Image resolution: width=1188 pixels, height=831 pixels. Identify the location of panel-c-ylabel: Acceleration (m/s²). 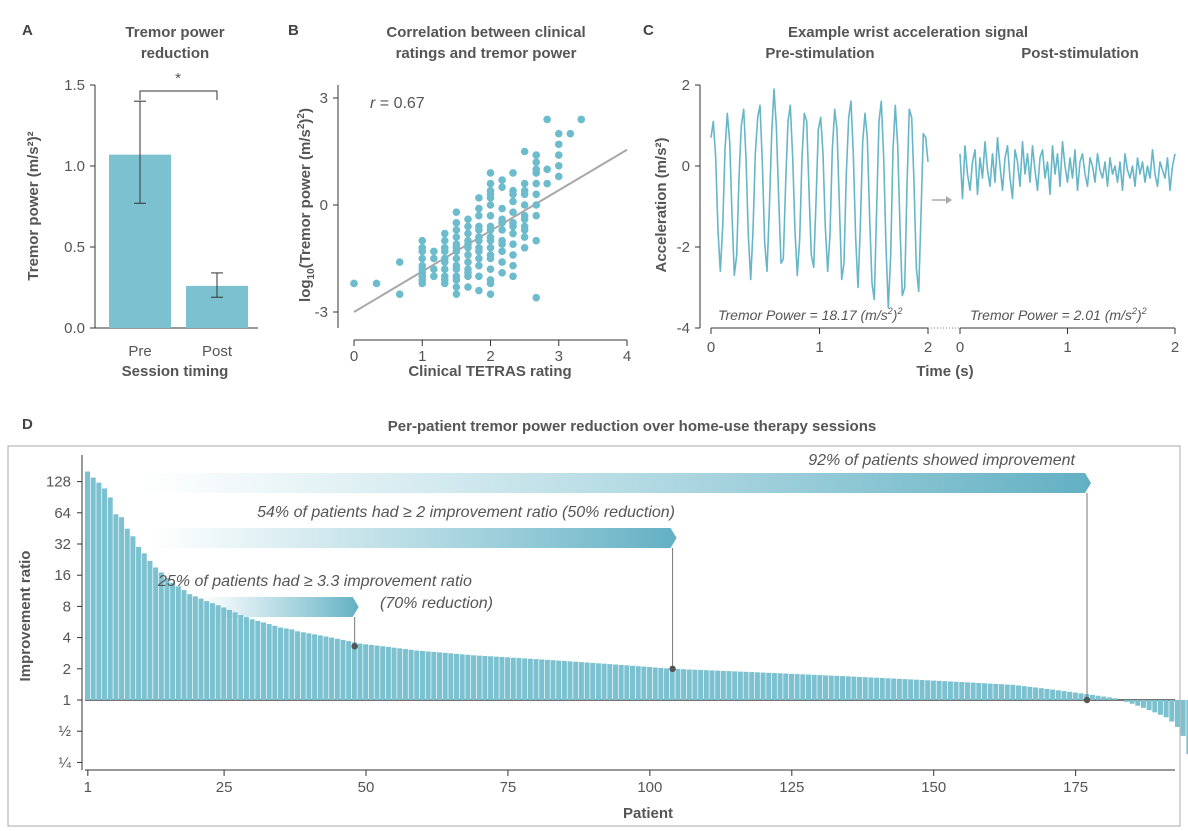
(661, 204).